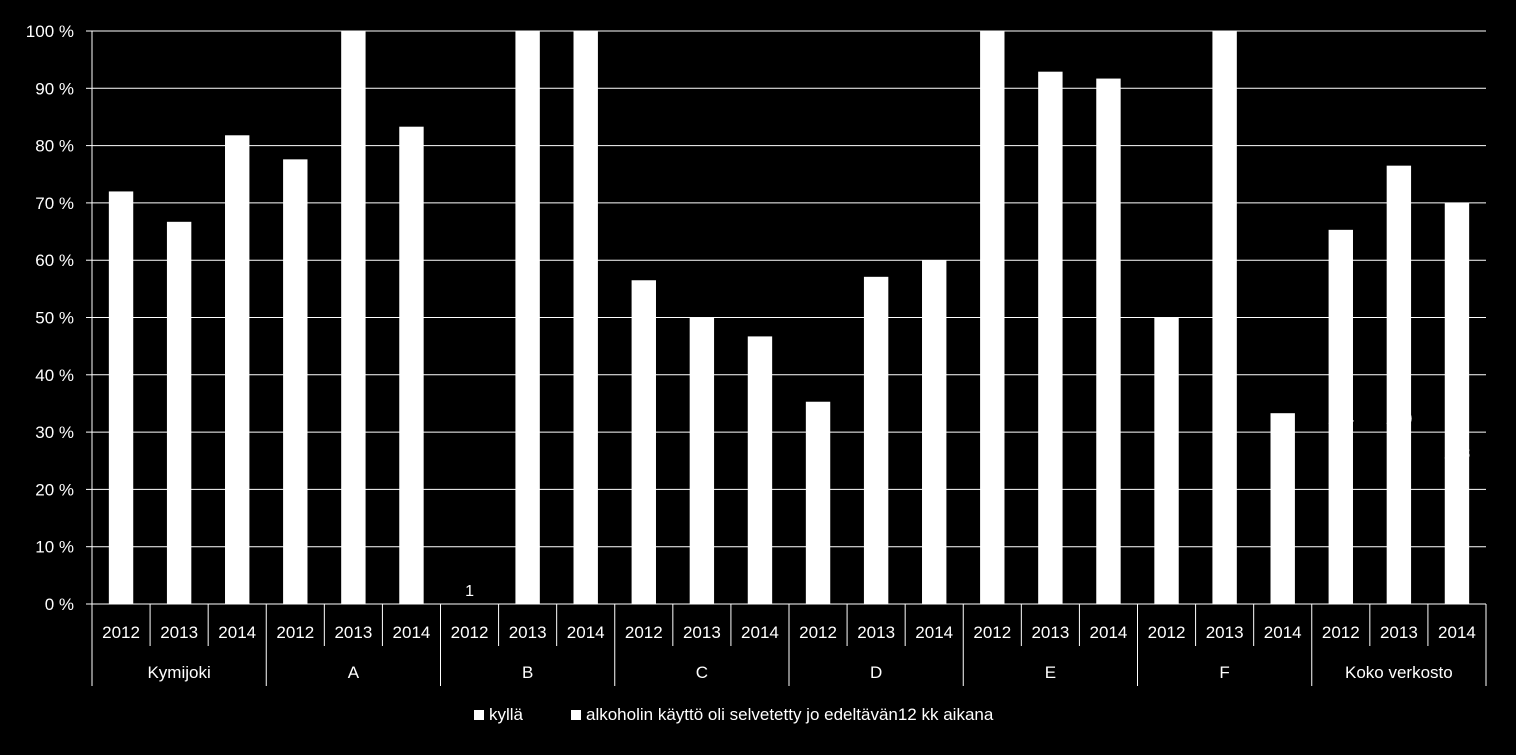 This screenshot has width=1516, height=755. What do you see at coordinates (469, 591) in the screenshot?
I see `data-label: 1` at bounding box center [469, 591].